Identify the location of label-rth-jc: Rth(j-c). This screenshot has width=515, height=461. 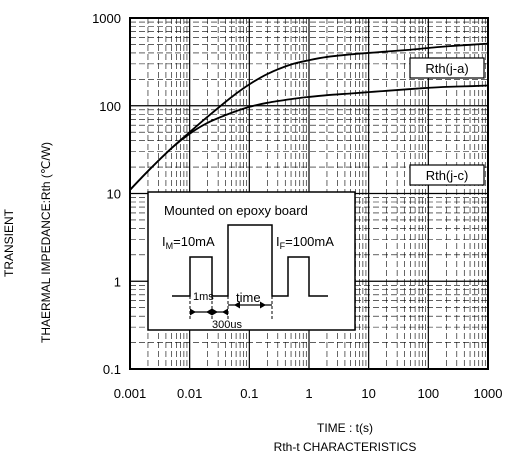
(447, 175).